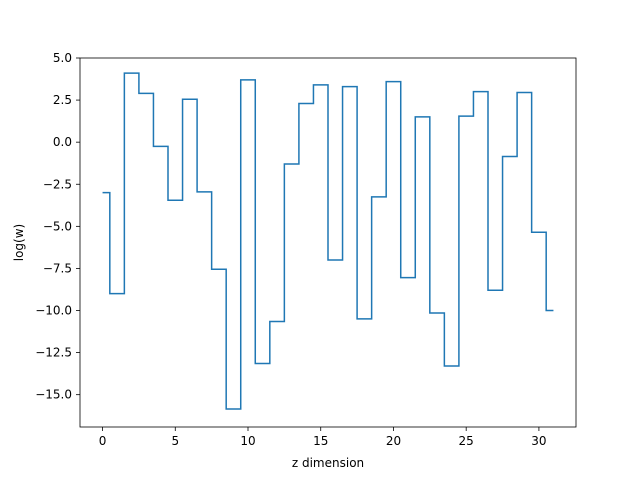 This screenshot has width=640, height=480. Describe the element at coordinates (466, 441) in the screenshot. I see `x-tick-label: 25` at that location.